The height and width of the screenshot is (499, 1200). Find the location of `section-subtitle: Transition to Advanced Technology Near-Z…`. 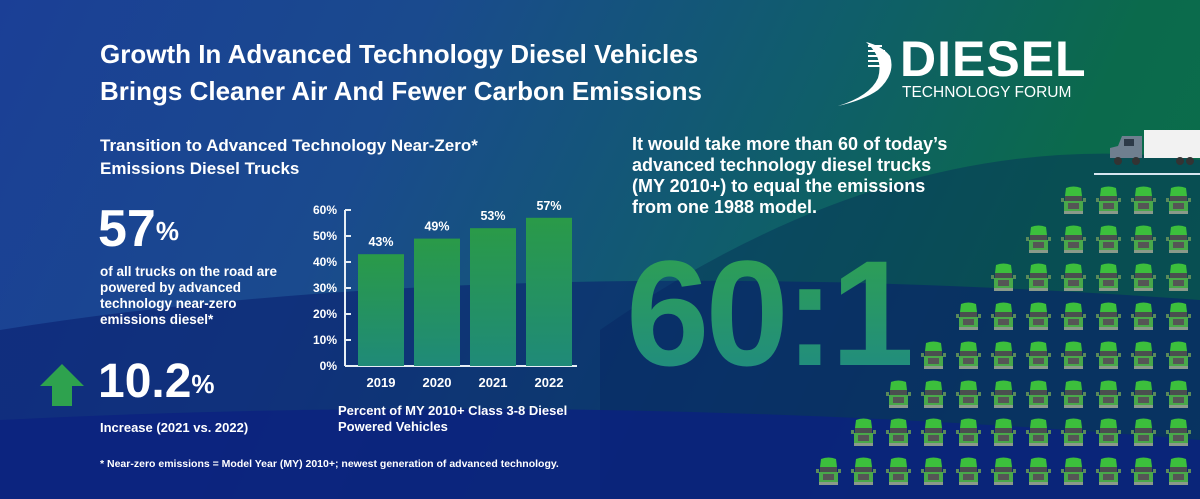

section-subtitle: Transition to Advanced Technology Near-Z… is located at coordinates (289, 157).